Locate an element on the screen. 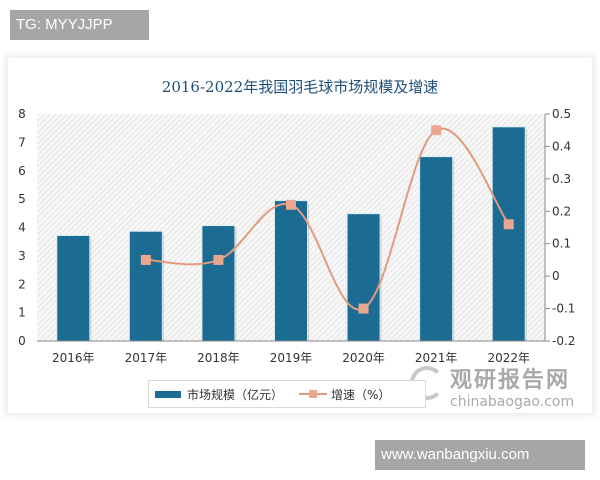 The height and width of the screenshot is (480, 600). x-axis-ticks: 2016年 2017年 2018年 2019年 2020年 2021年 2022年 is located at coordinates (291, 358).